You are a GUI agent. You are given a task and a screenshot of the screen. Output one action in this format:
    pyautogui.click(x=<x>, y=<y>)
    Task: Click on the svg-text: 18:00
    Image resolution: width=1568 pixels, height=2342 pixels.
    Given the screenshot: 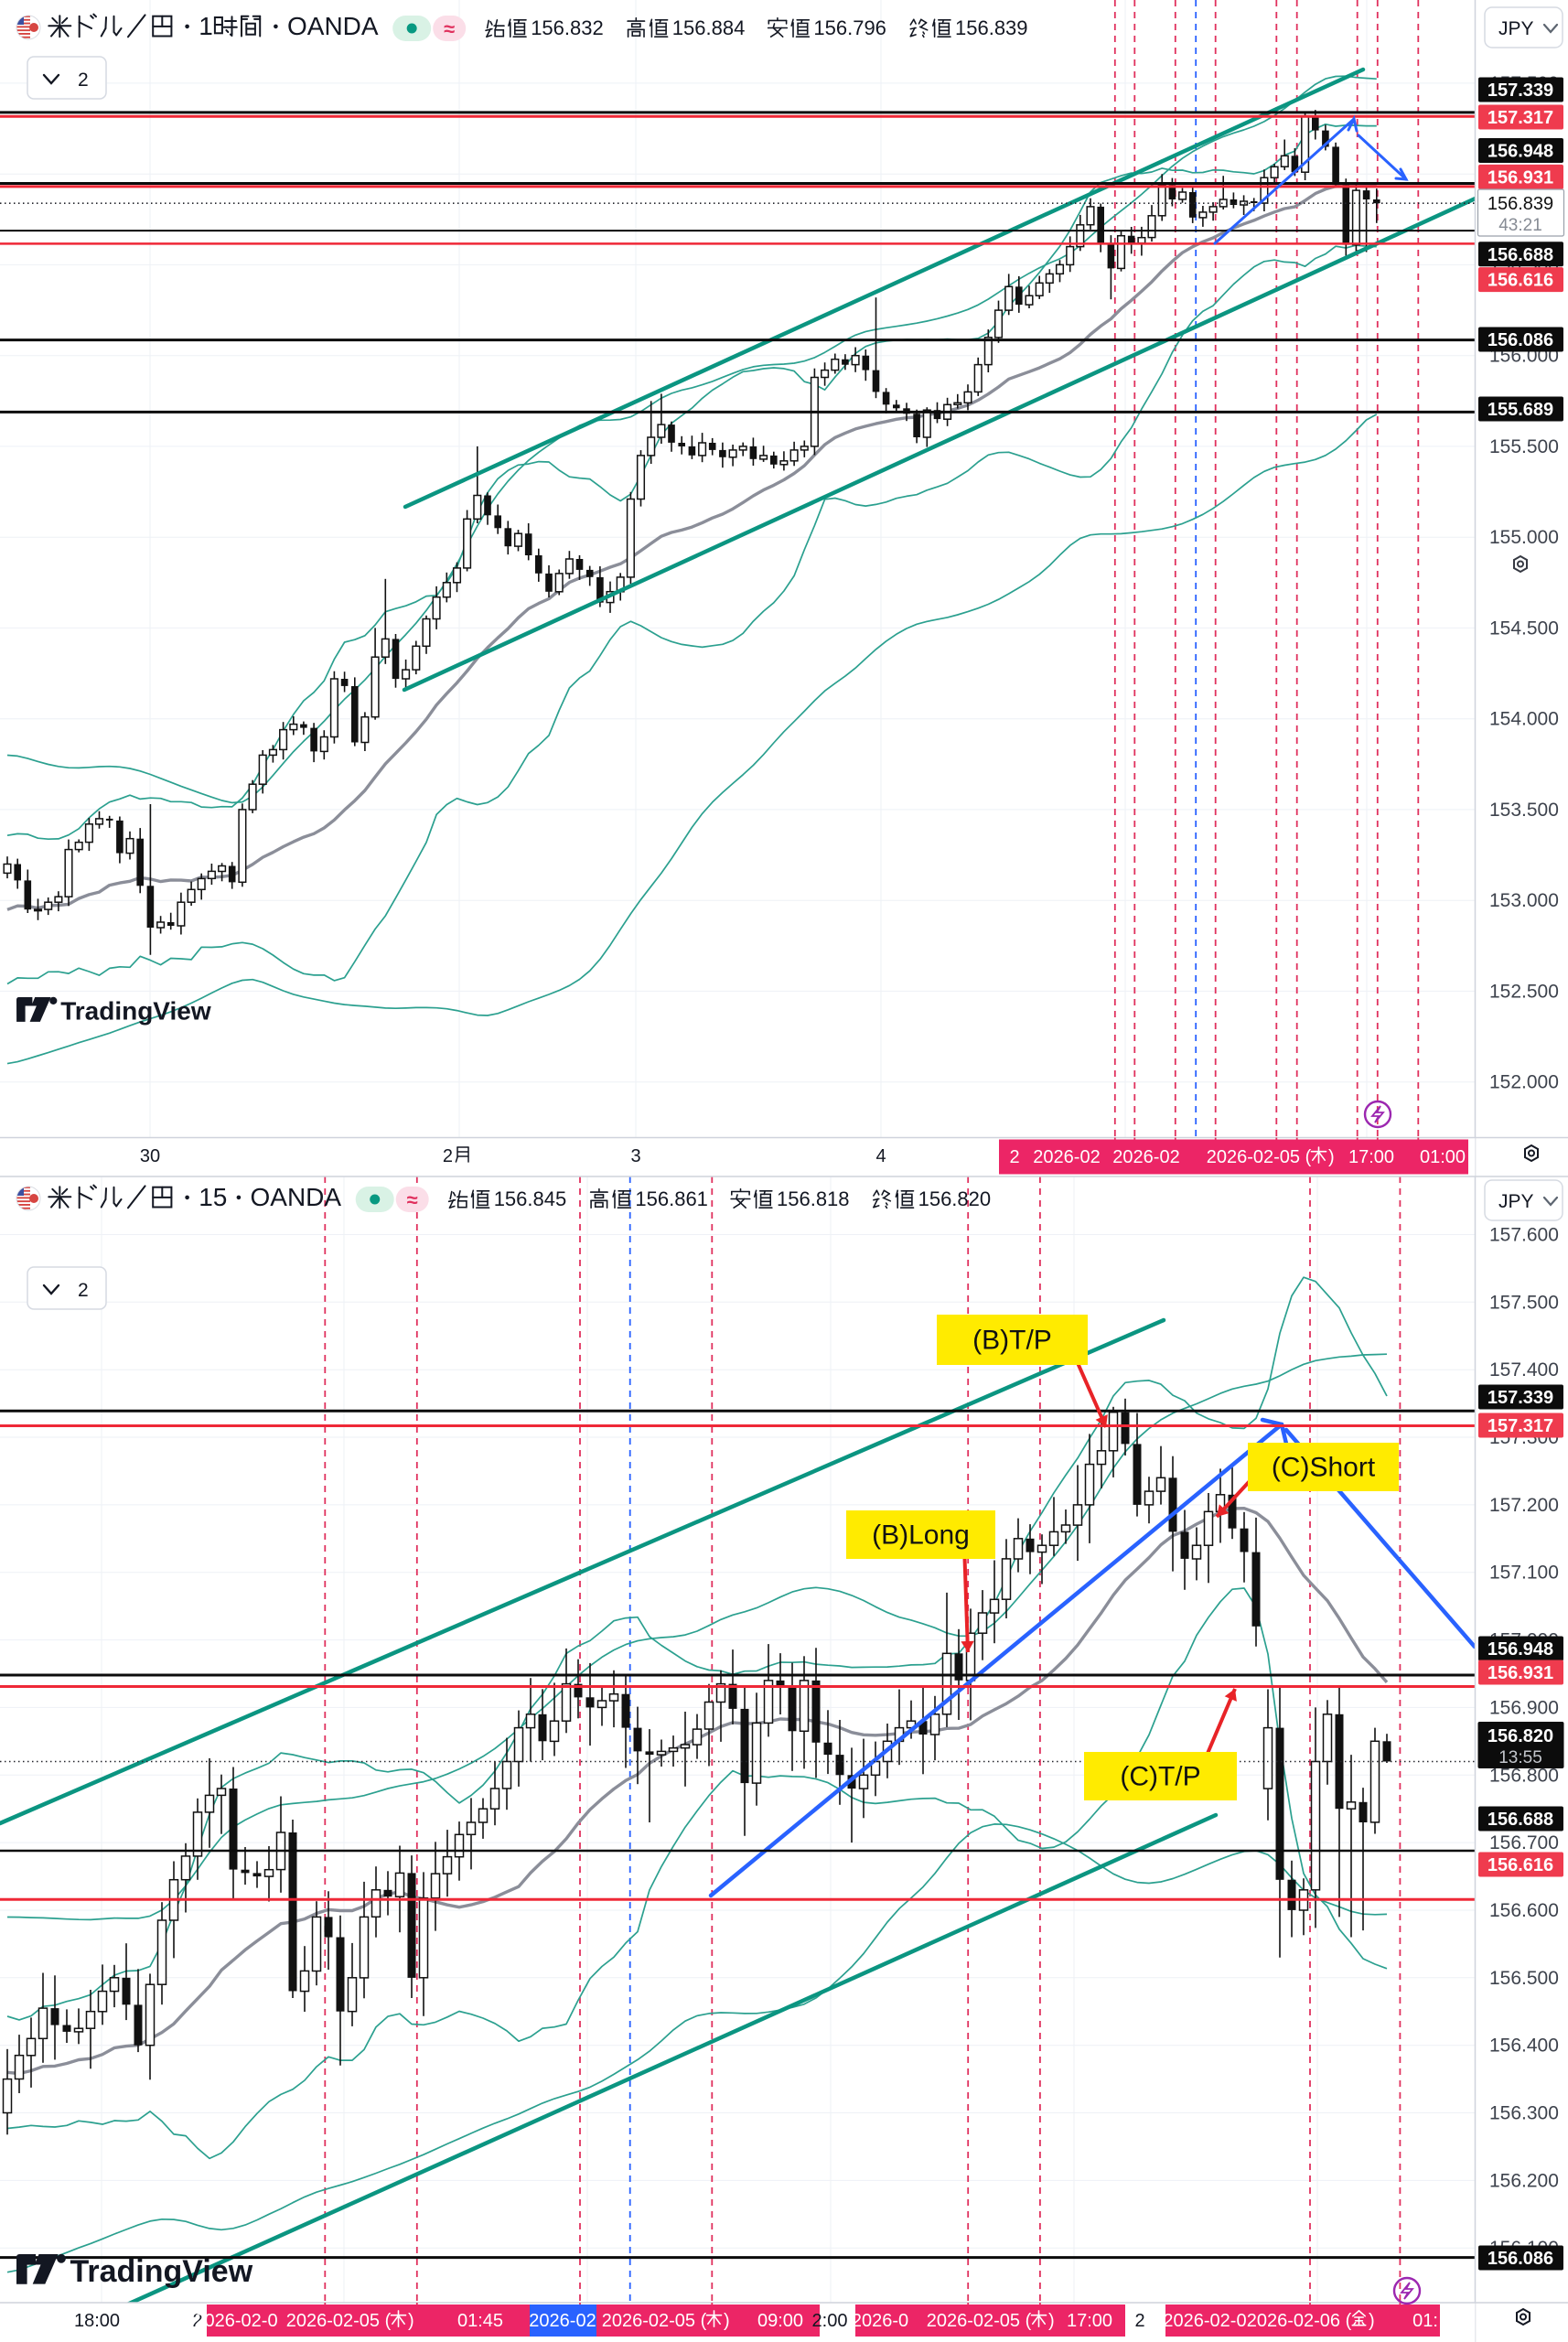 What is the action you would take?
    pyautogui.click(x=97, y=2321)
    